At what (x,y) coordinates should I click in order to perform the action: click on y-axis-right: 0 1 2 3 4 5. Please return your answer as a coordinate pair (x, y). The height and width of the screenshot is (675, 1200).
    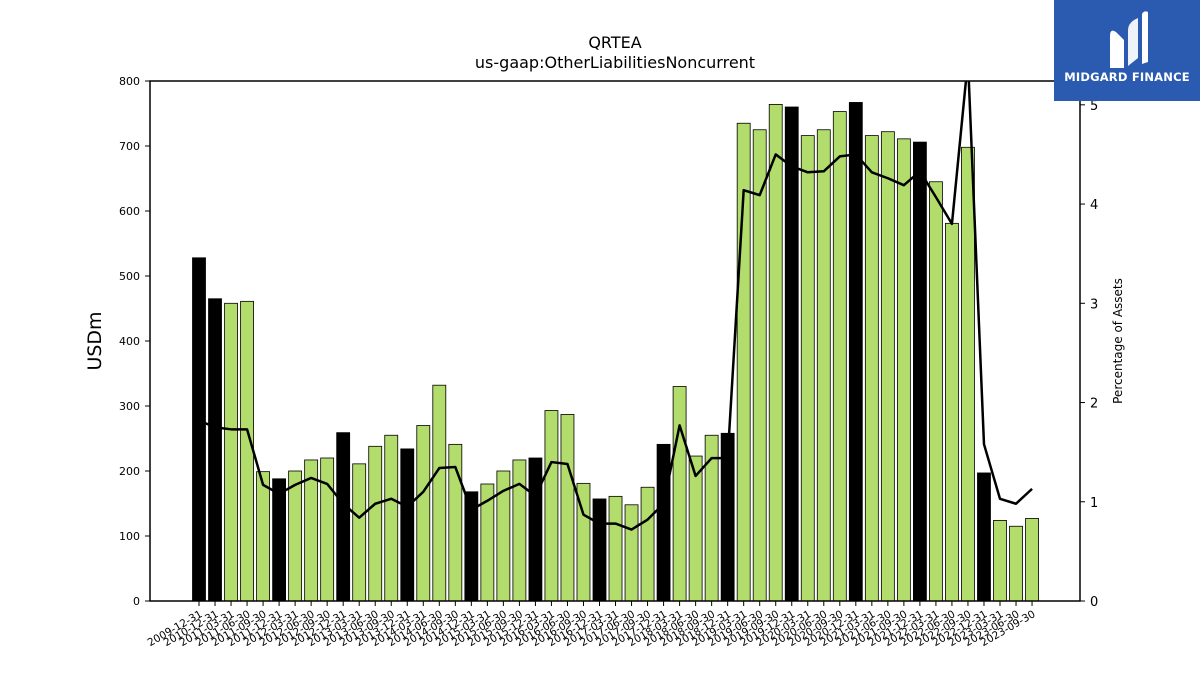
    Looking at the image, I should click on (1089, 354).